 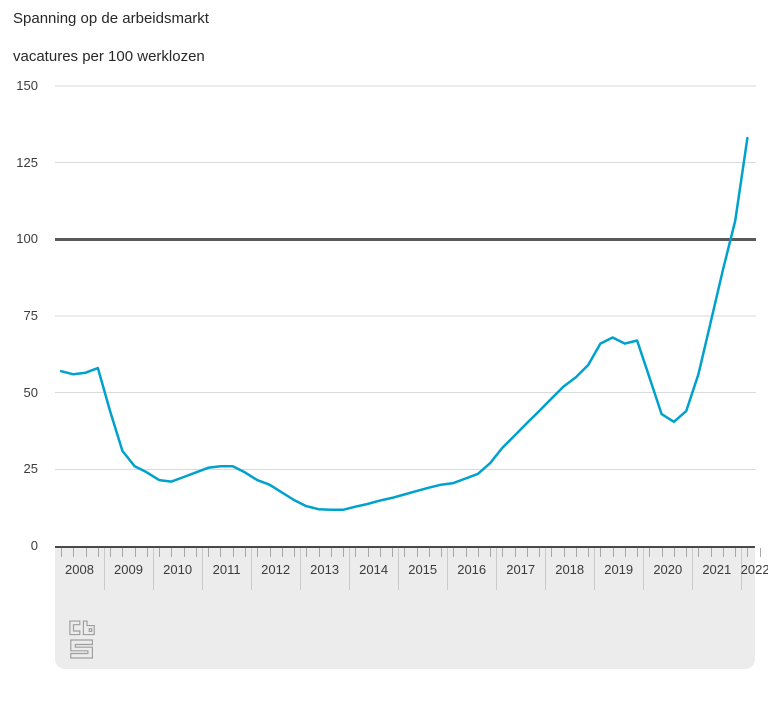 I want to click on year-label-2012: 2012, so click(x=276, y=569).